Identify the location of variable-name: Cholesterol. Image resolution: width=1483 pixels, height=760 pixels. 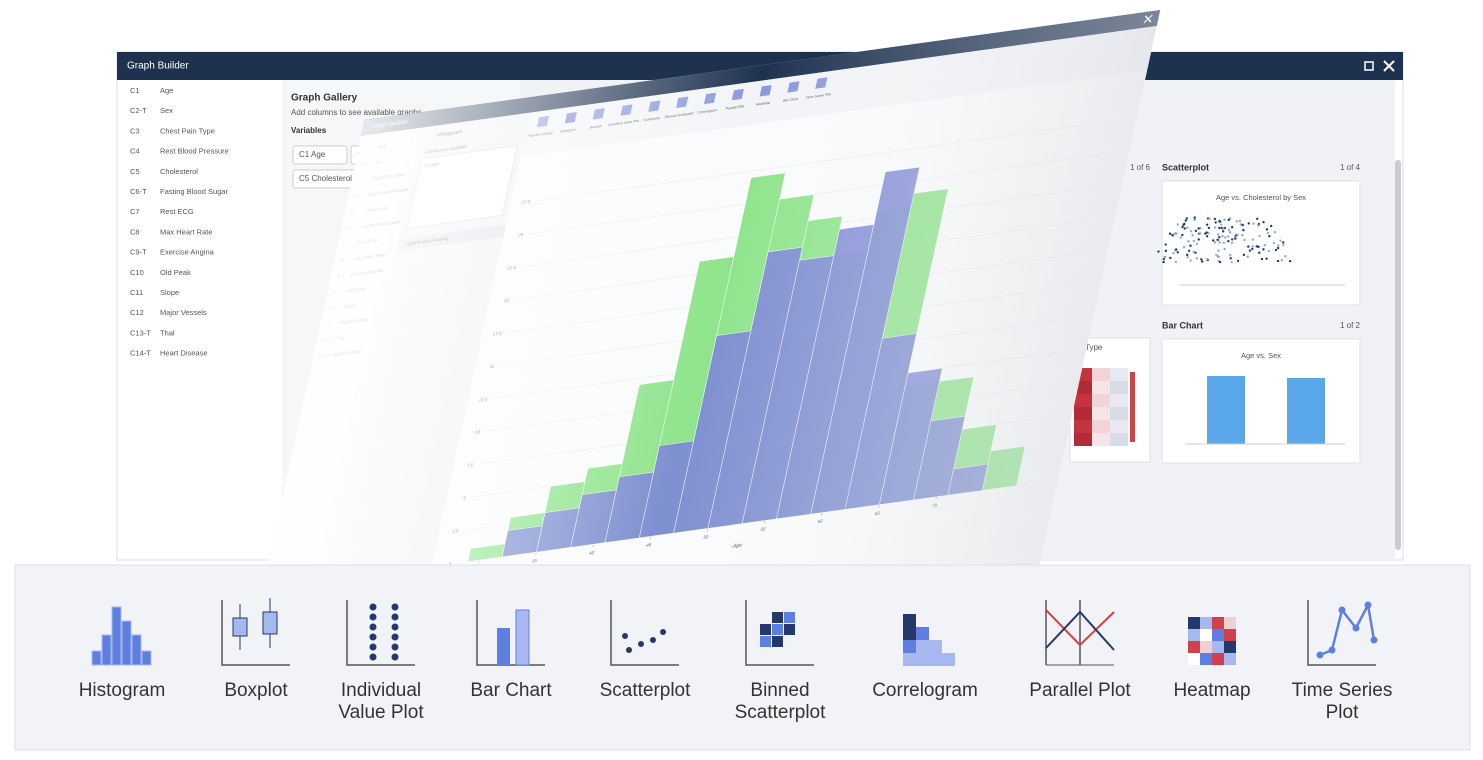
(179, 171).